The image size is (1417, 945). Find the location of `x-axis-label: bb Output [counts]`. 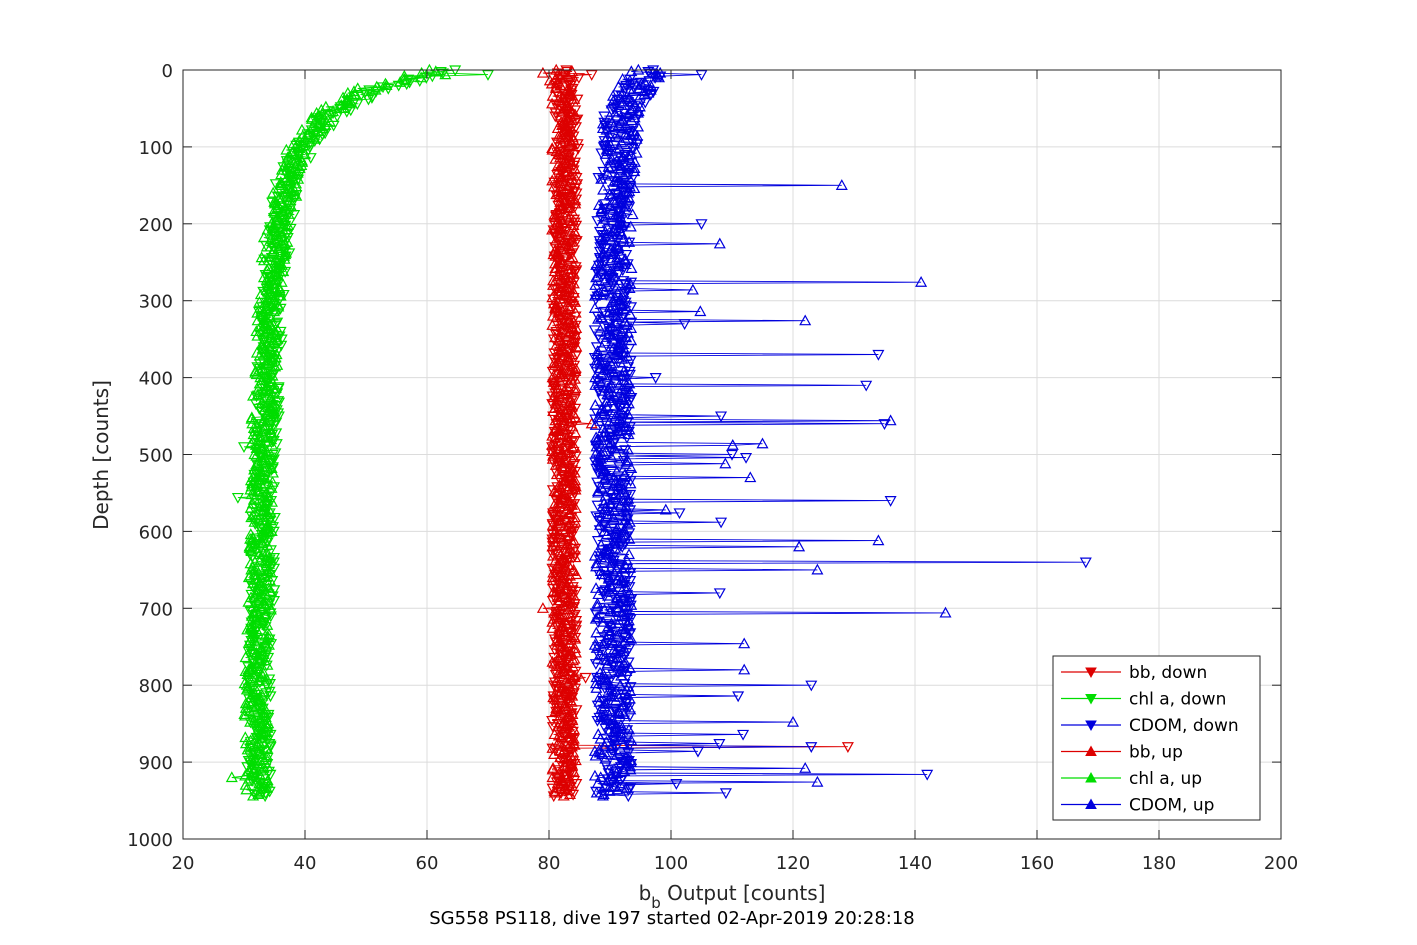

x-axis-label: bb Output [counts] is located at coordinates (732, 896).